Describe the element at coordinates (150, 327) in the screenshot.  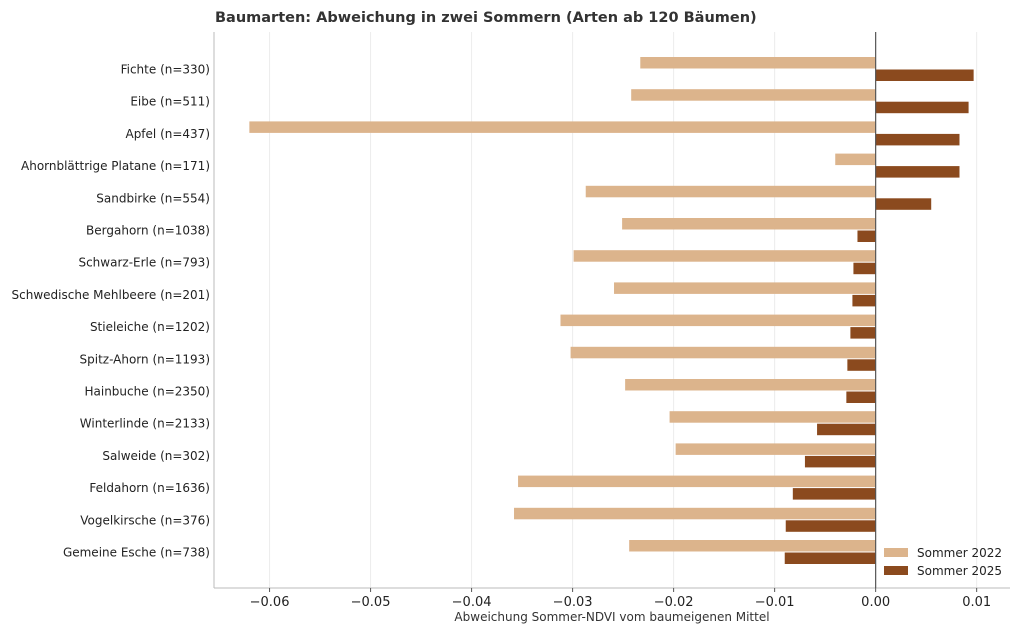
I see `category-label: Stieleiche (n=1202)` at that location.